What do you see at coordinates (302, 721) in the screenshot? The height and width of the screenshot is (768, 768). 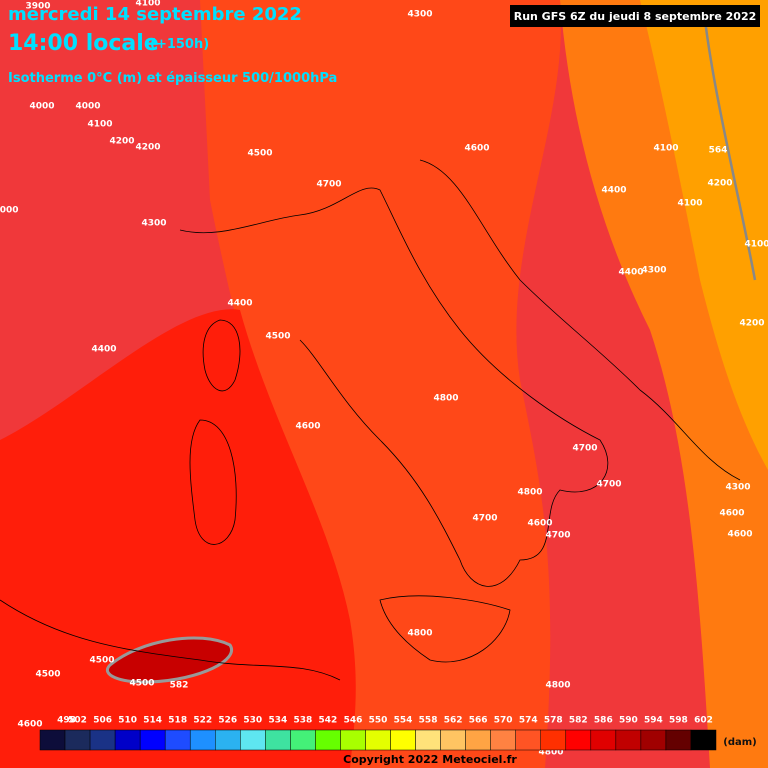 I see `legend-value: 538` at bounding box center [302, 721].